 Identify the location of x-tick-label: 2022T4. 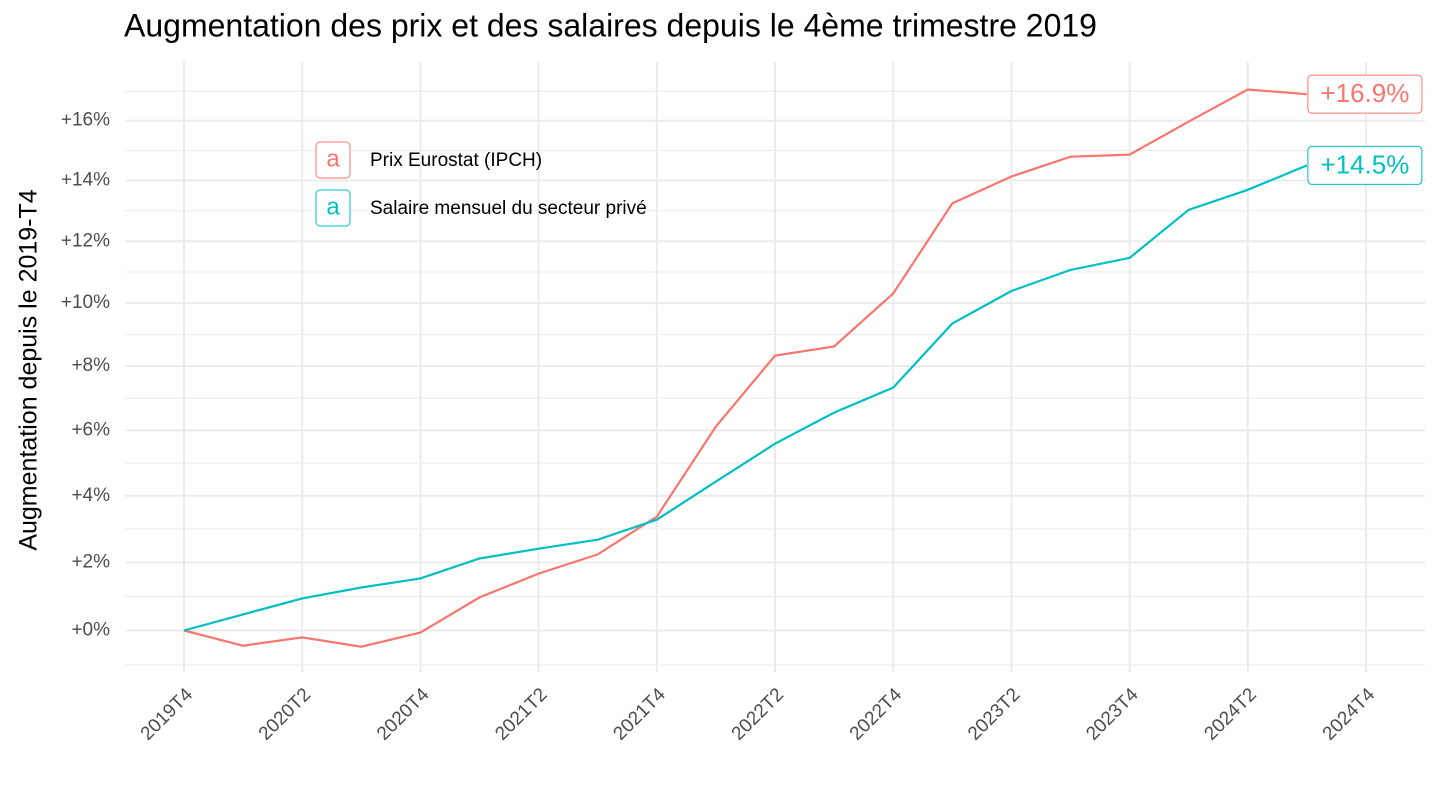
(876, 714).